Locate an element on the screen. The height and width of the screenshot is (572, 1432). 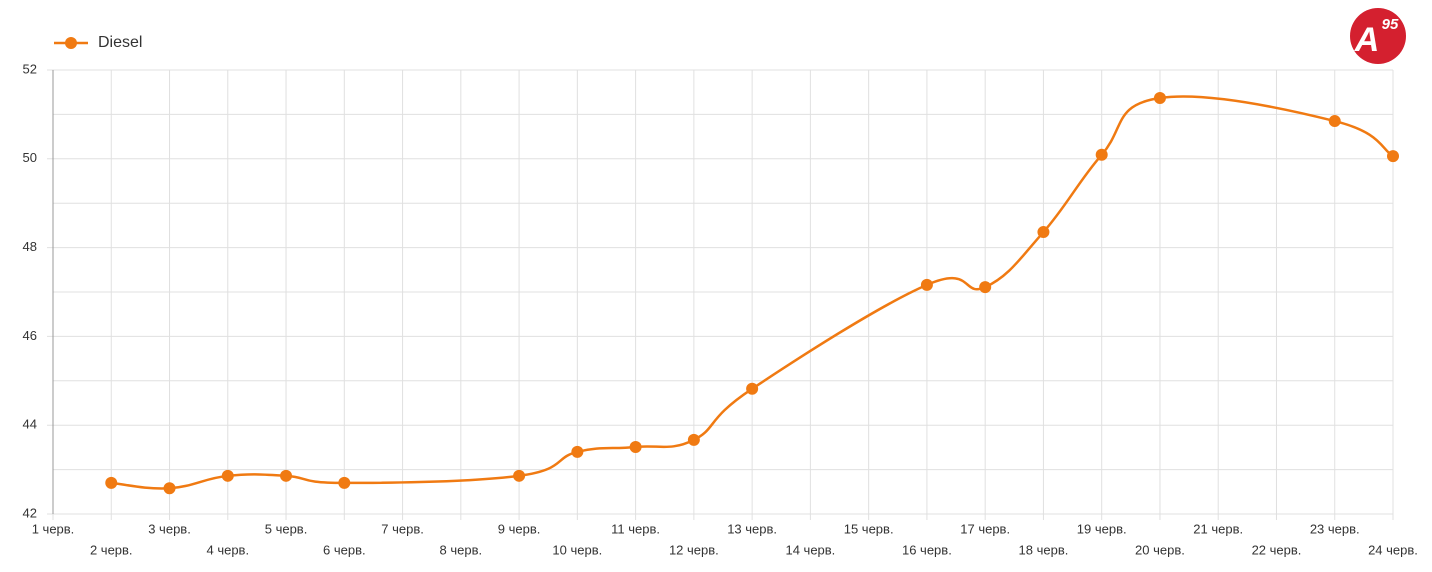
x-tick-label: 5 черв. is located at coordinates (286, 528).